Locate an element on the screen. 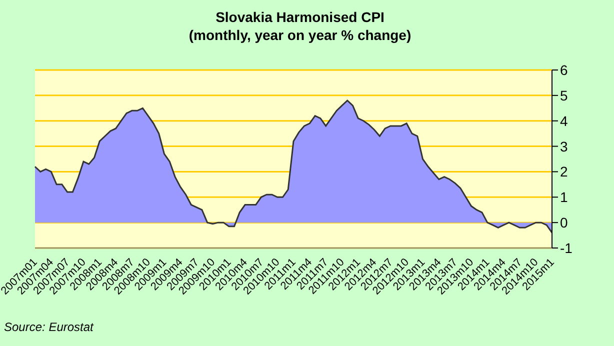 The image size is (614, 346). source-note: Source: Eurostat is located at coordinates (49, 327).